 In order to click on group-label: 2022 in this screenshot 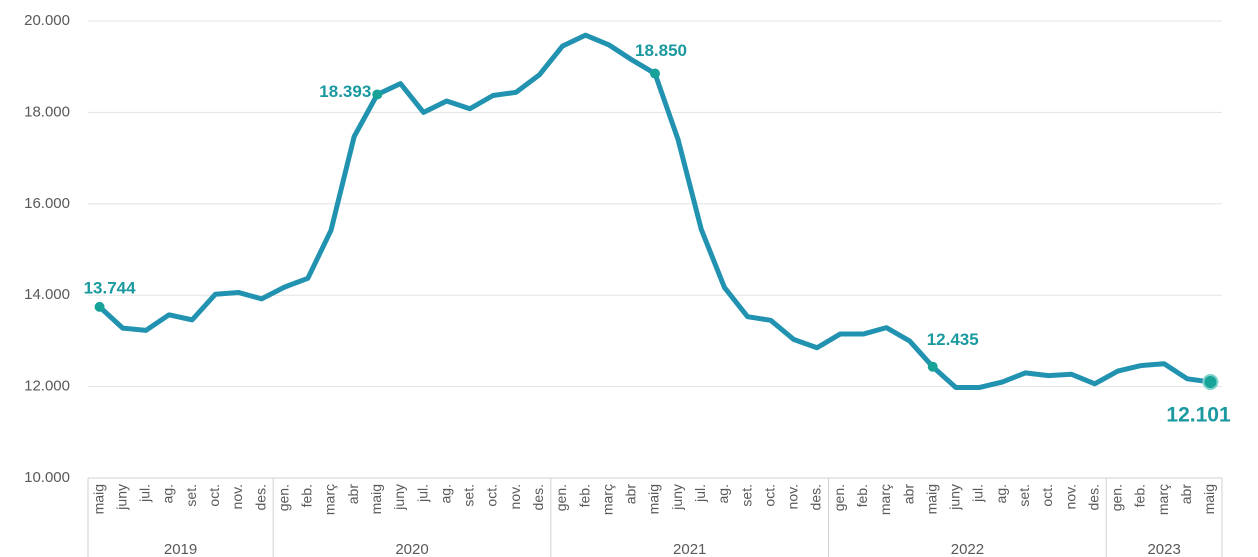, I will do `click(967, 549)`.